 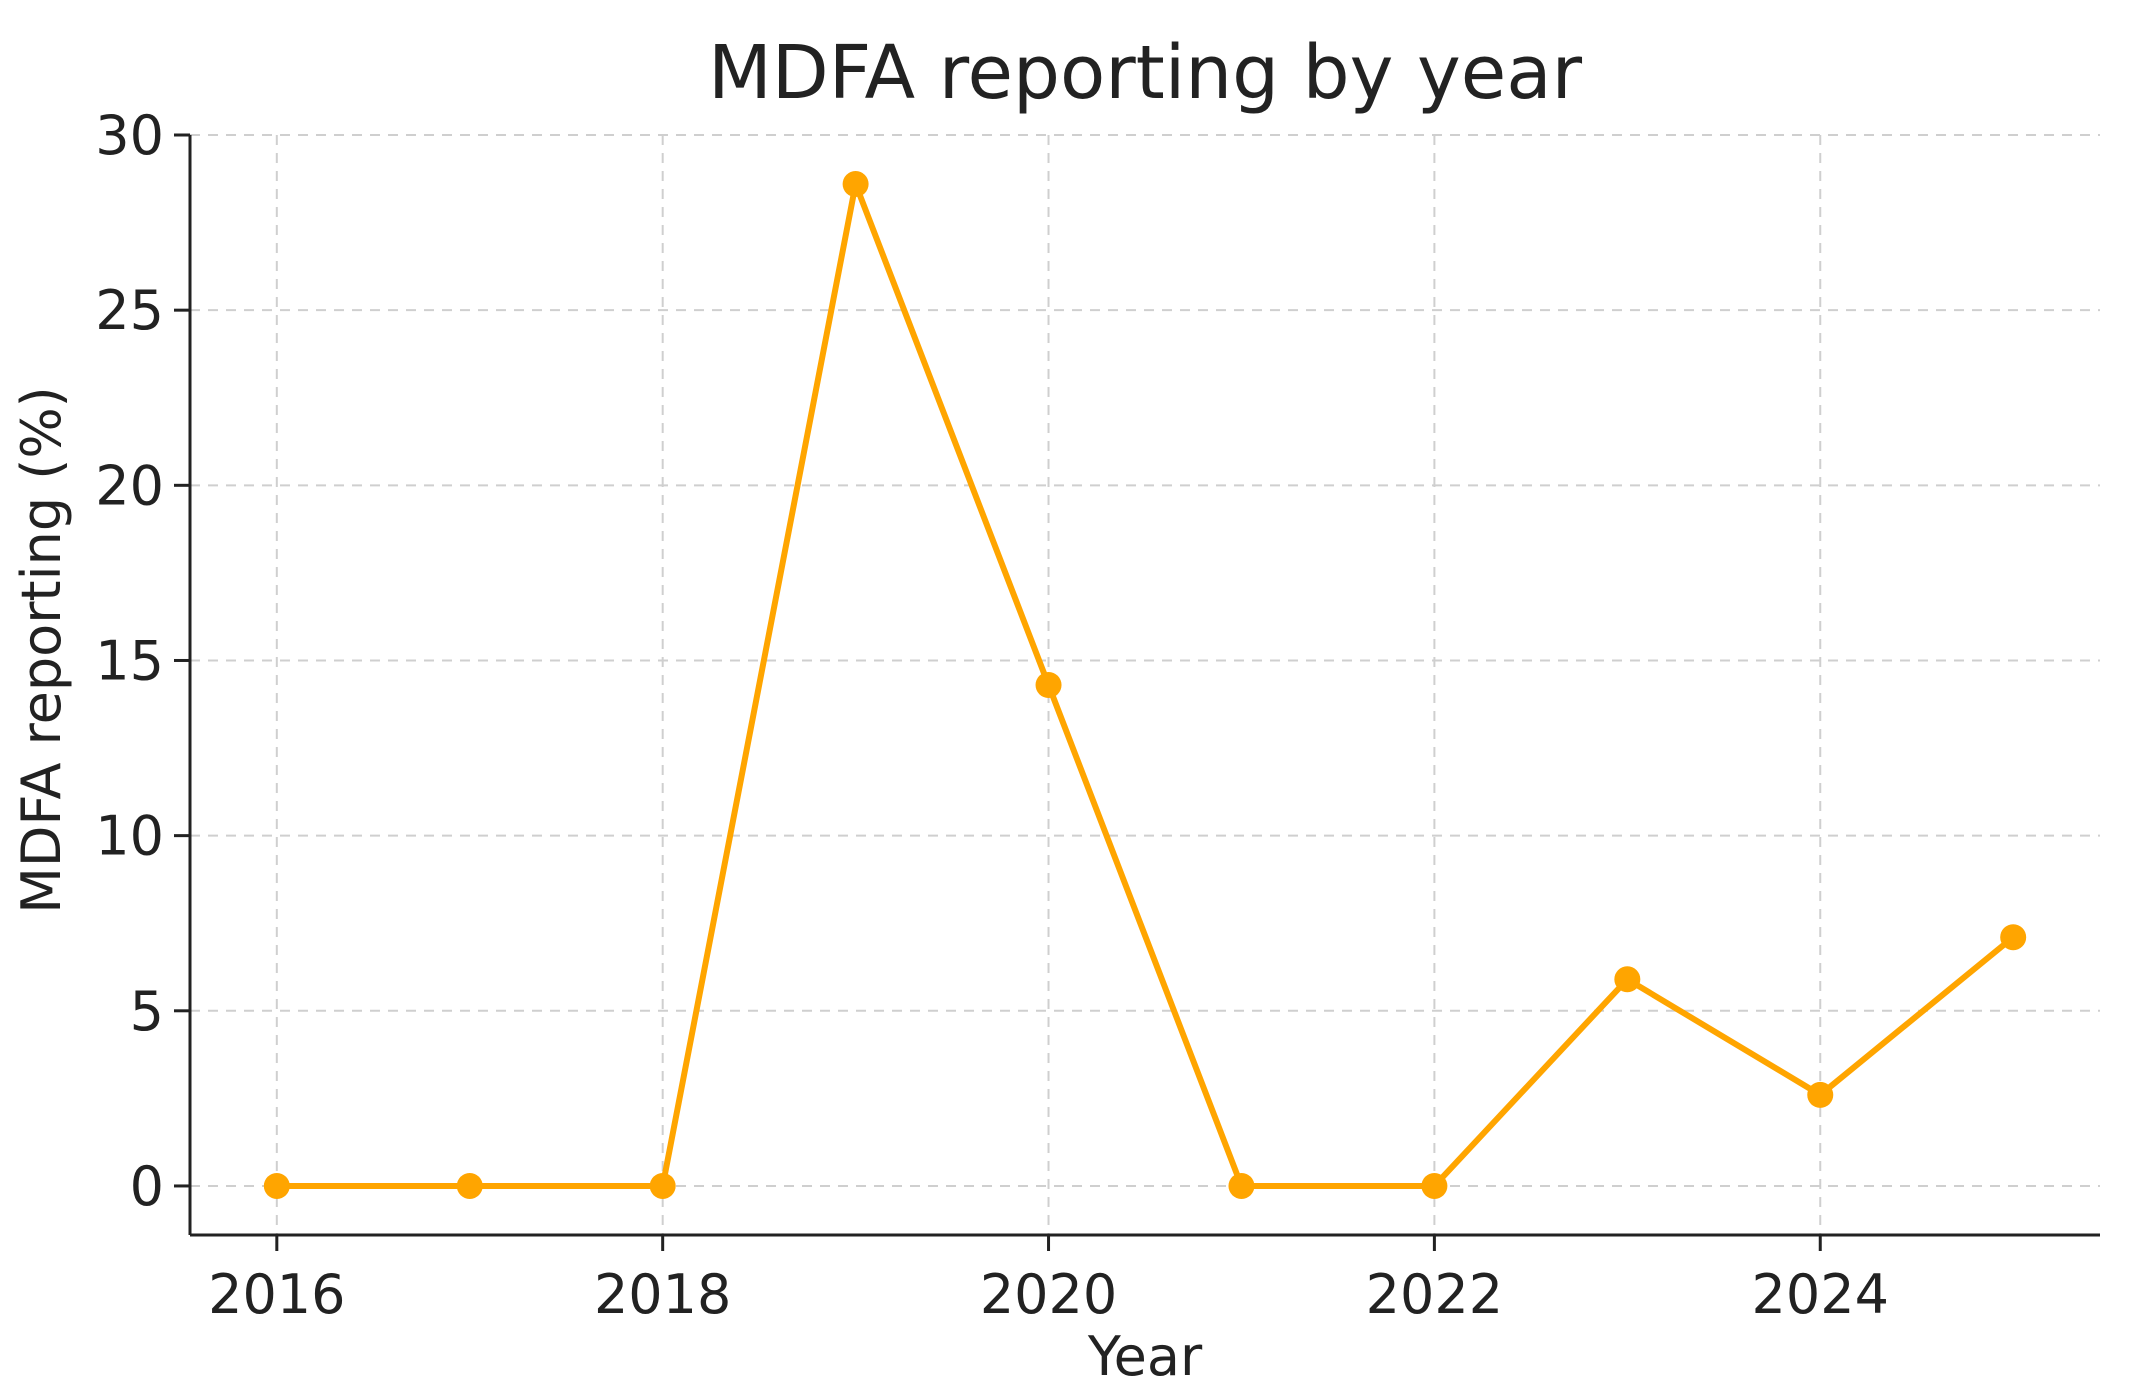 I want to click on y-tick-label-3: 15, so click(x=129, y=660).